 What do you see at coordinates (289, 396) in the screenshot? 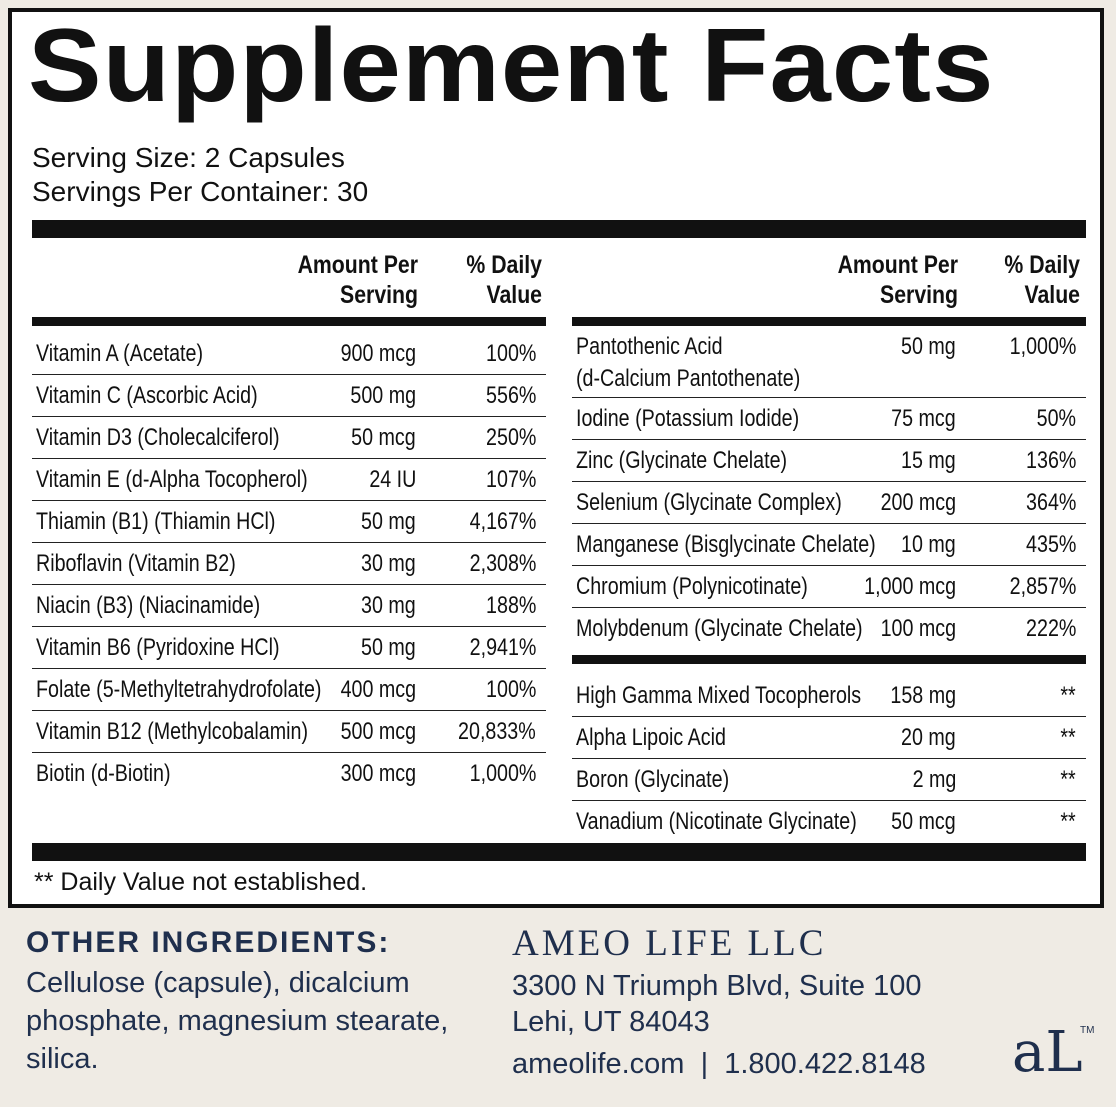
I see `table-row: Vitamin C (Ascorbic Acid) 500 mg 556%` at bounding box center [289, 396].